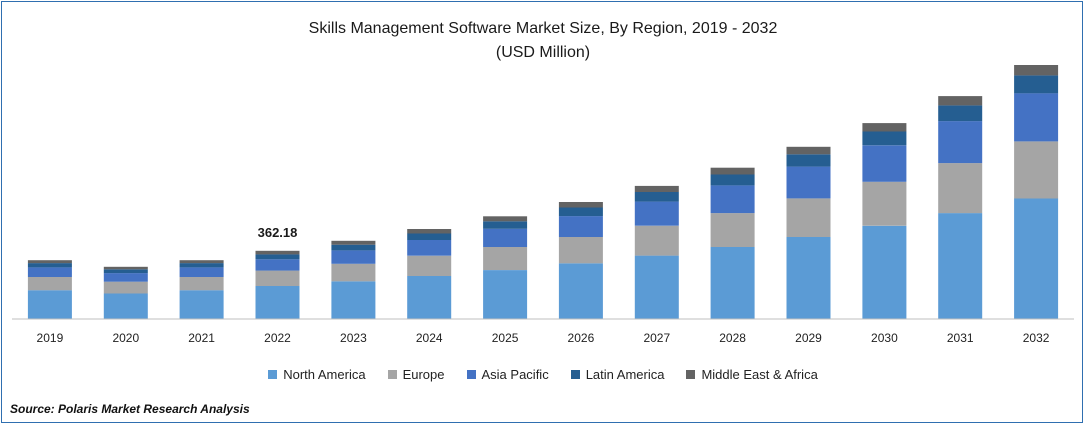 Image resolution: width=1086 pixels, height=426 pixels. Describe the element at coordinates (505, 225) in the screenshot. I see `bar-2025-latin-america` at that location.